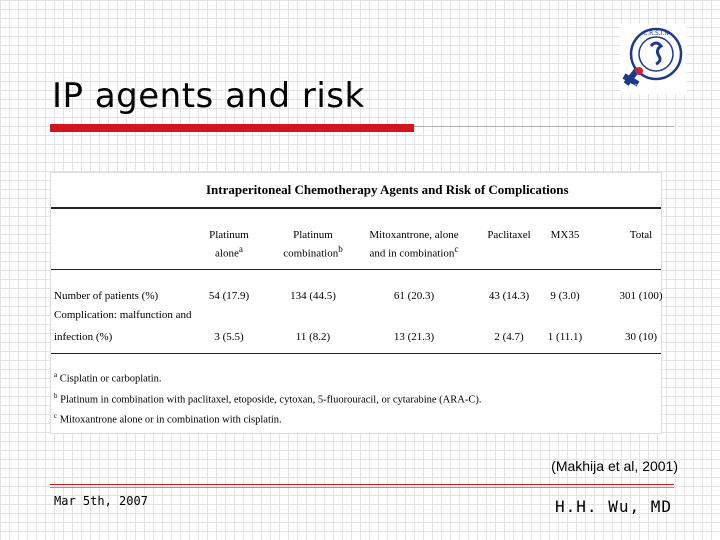 The width and height of the screenshot is (720, 540). I want to click on footer-accent-rule, so click(362, 484).